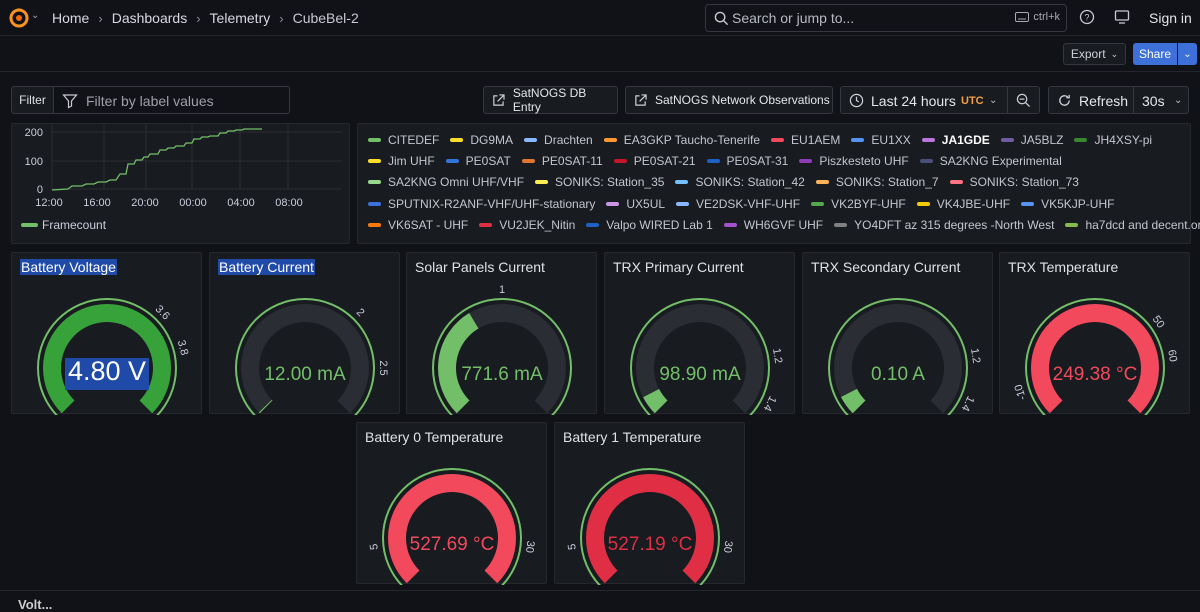 The width and height of the screenshot is (1200, 612). I want to click on gauge-value: 249.38 °C, so click(1095, 374).